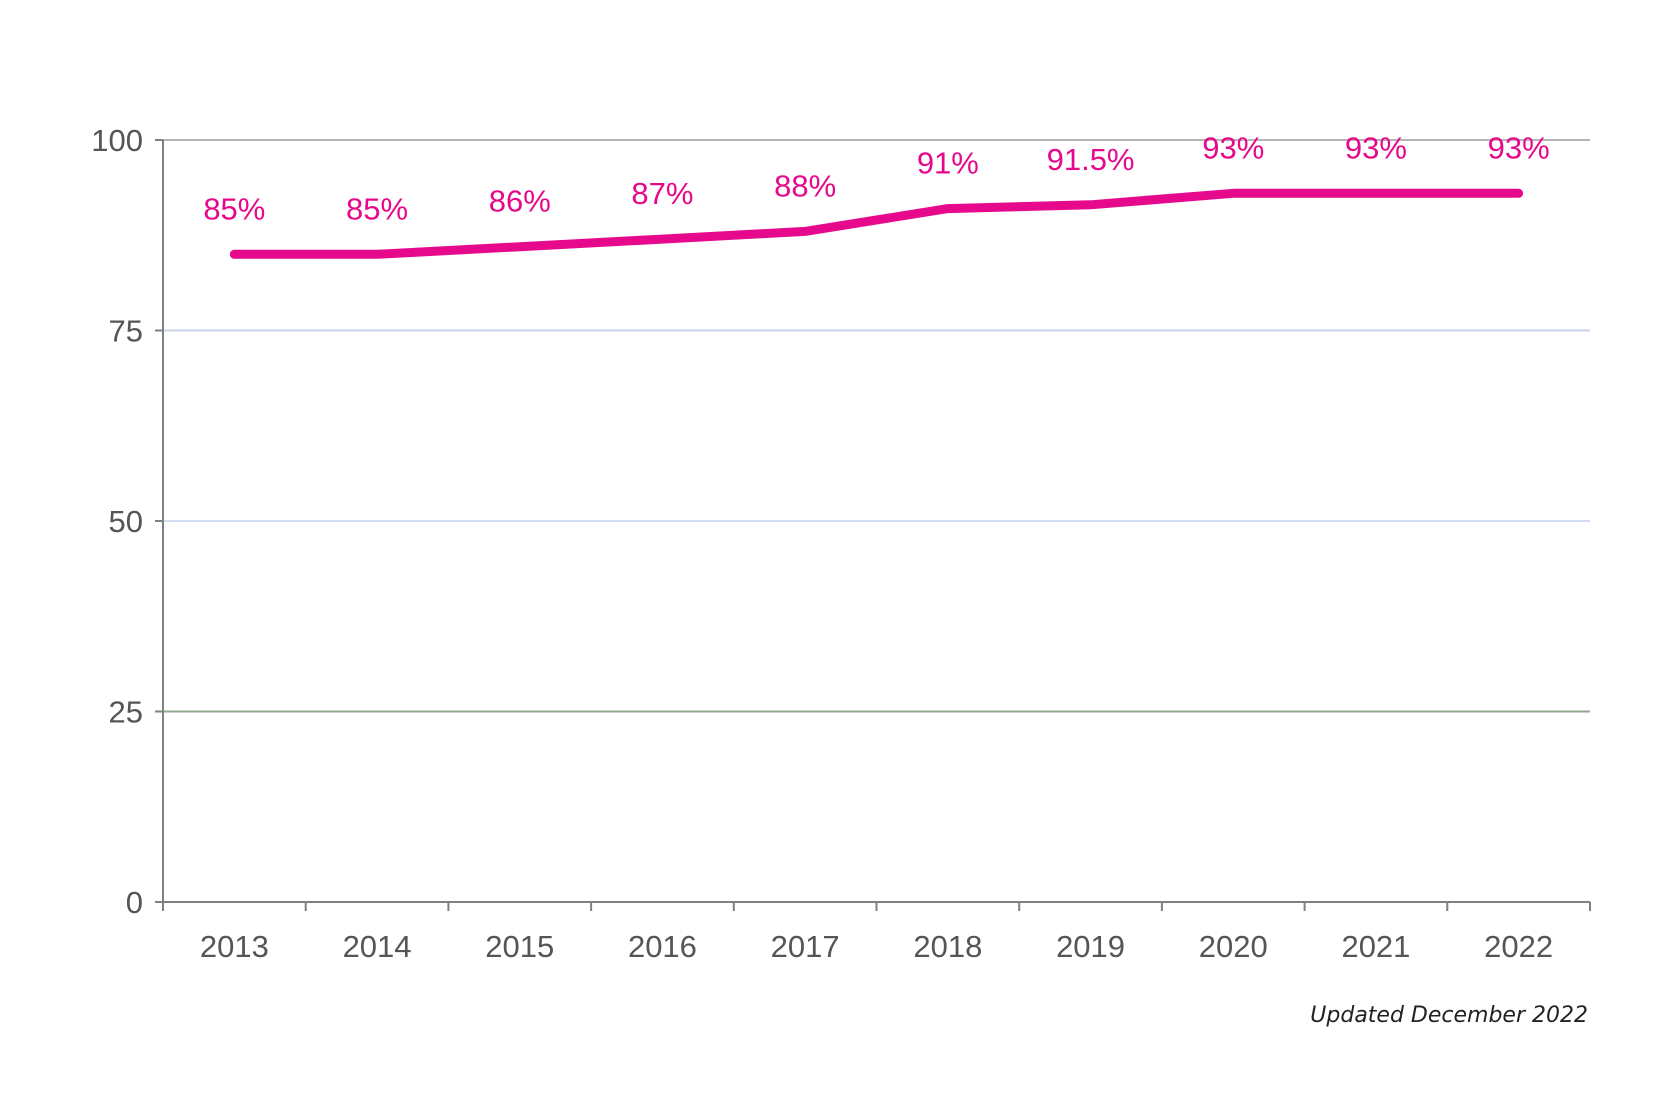  What do you see at coordinates (234, 946) in the screenshot?
I see `x-tick-label-2013: 2013` at bounding box center [234, 946].